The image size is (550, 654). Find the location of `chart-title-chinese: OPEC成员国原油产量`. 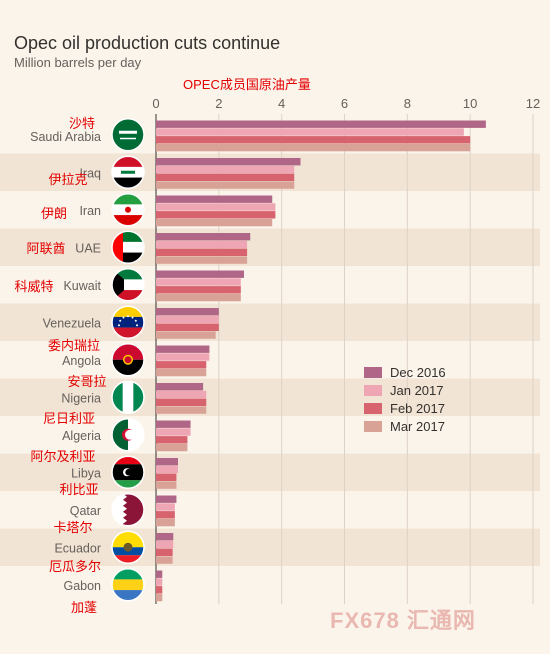

chart-title-chinese: OPEC成员国原油产量 is located at coordinates (247, 84).